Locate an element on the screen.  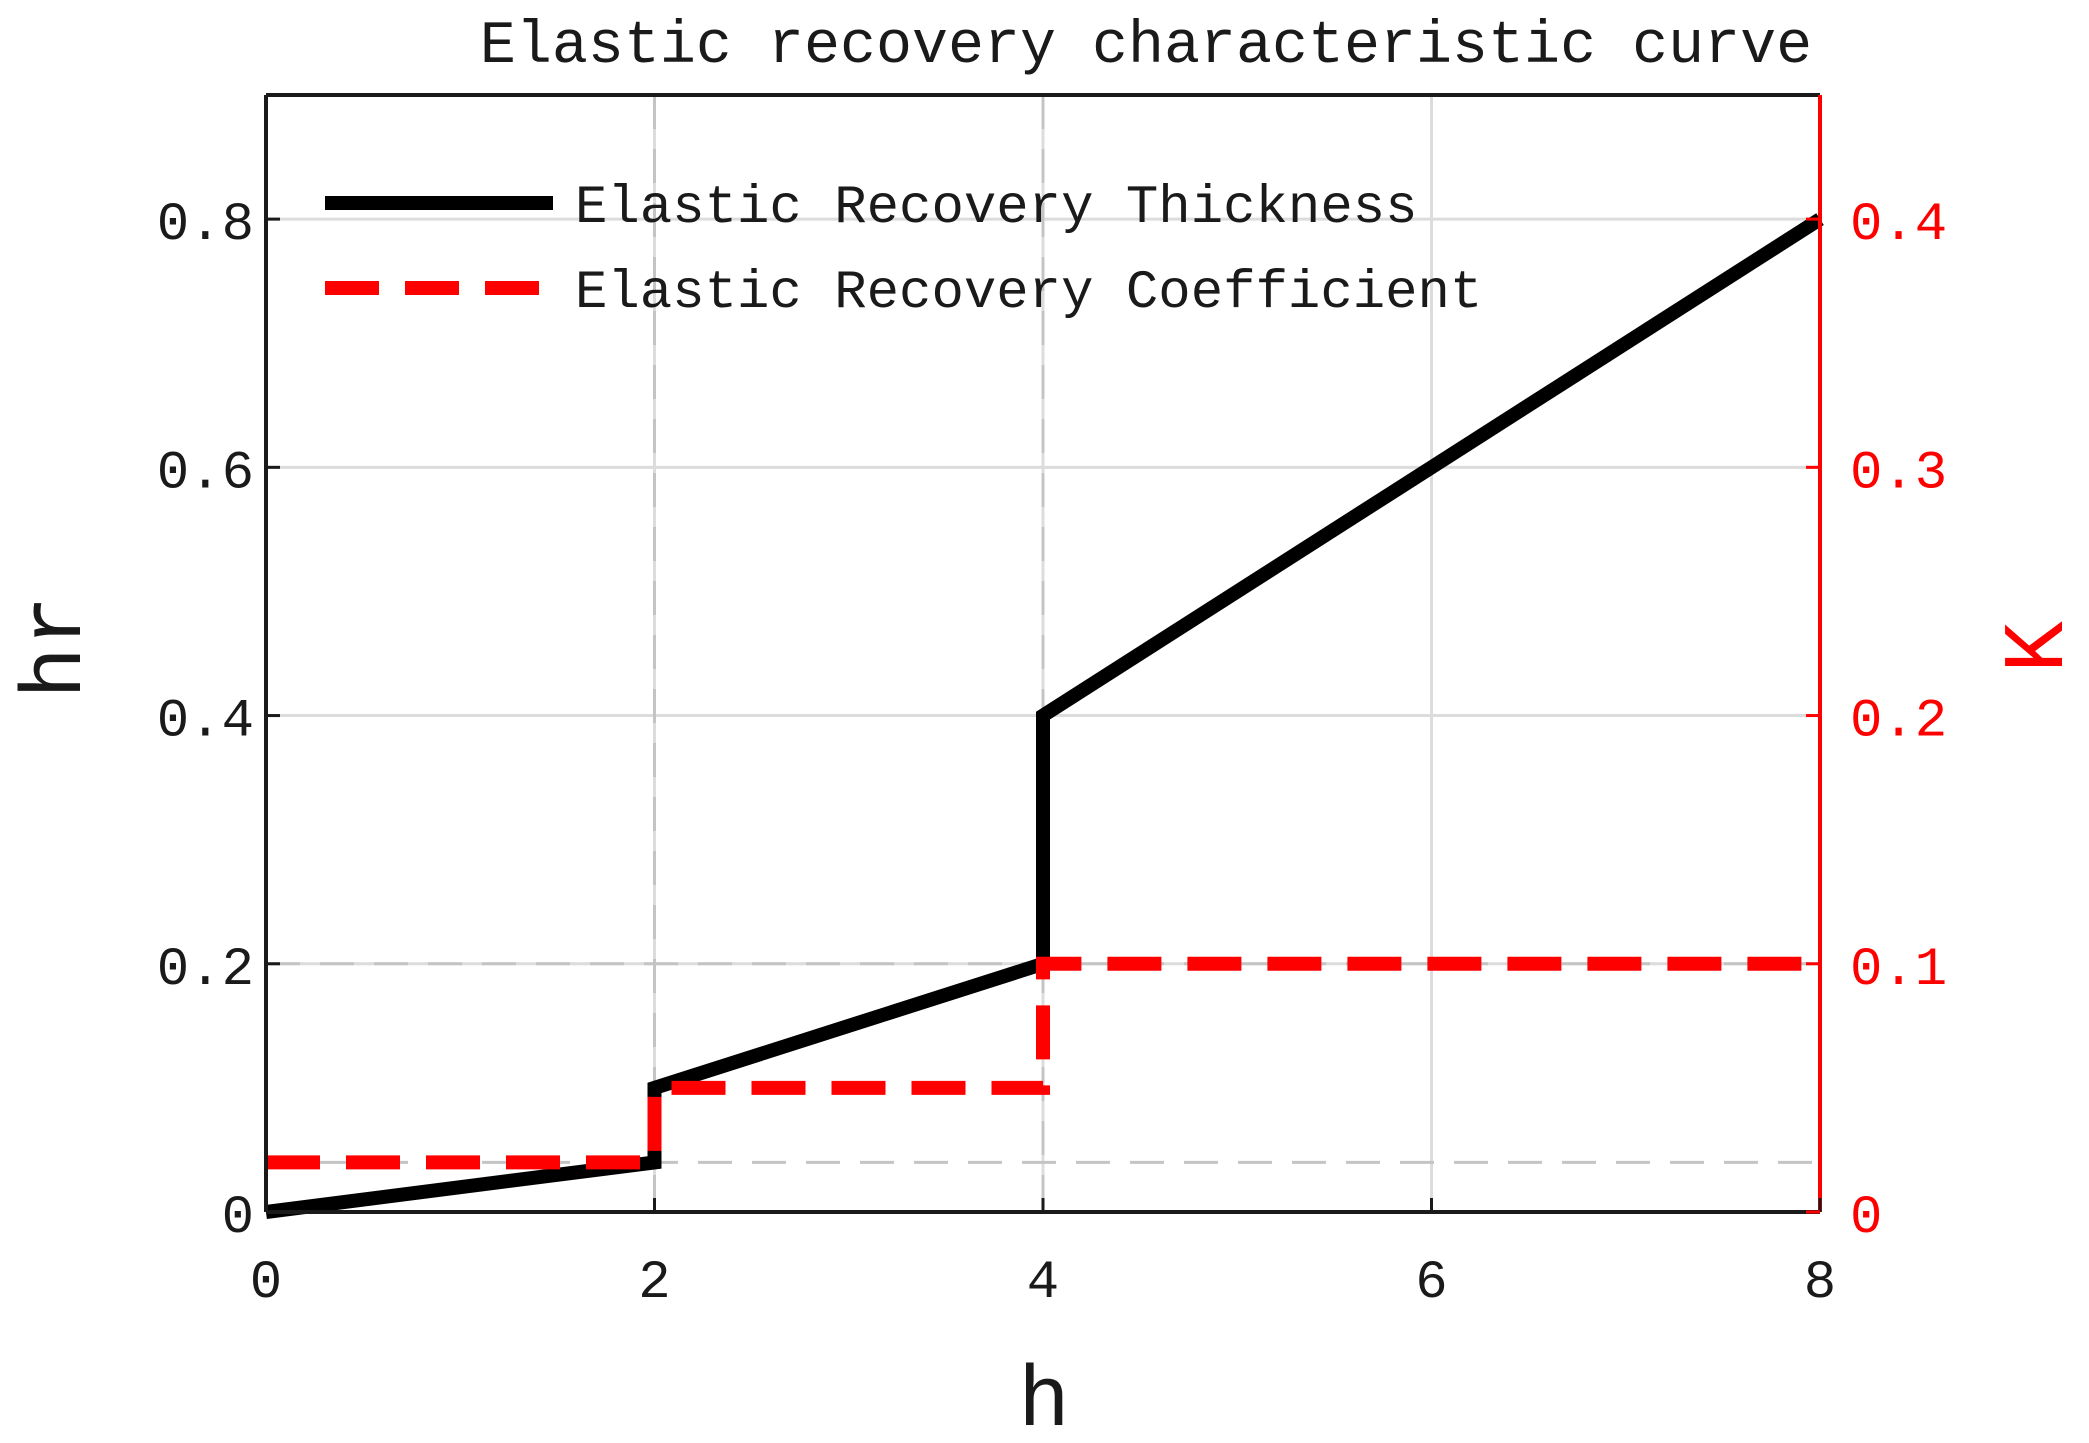
y-tick-label: 0.8 is located at coordinates (205, 225).